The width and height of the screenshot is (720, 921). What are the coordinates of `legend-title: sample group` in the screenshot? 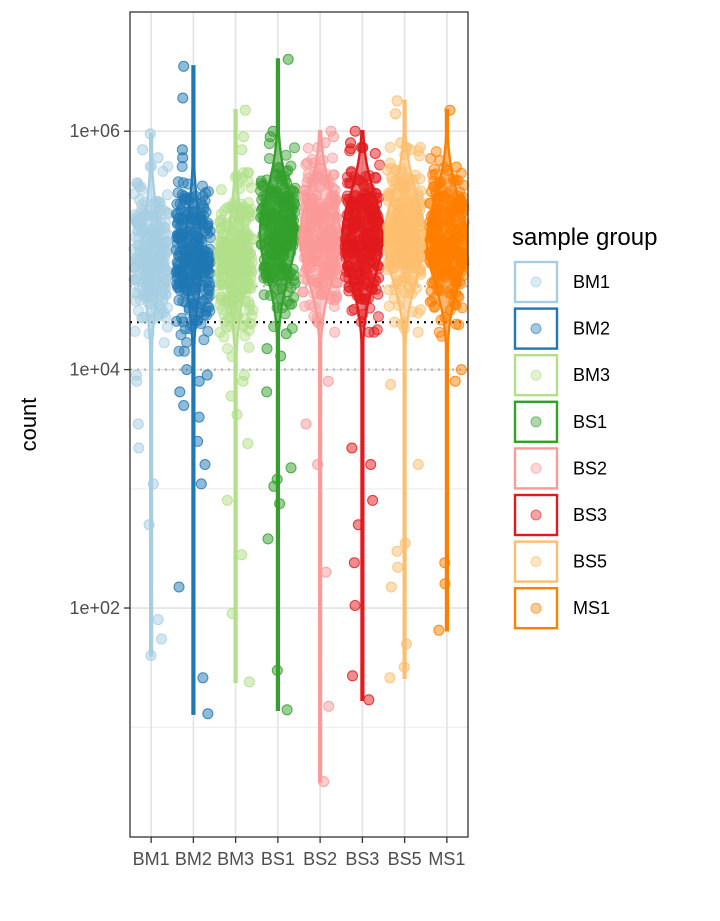 It's located at (584, 237).